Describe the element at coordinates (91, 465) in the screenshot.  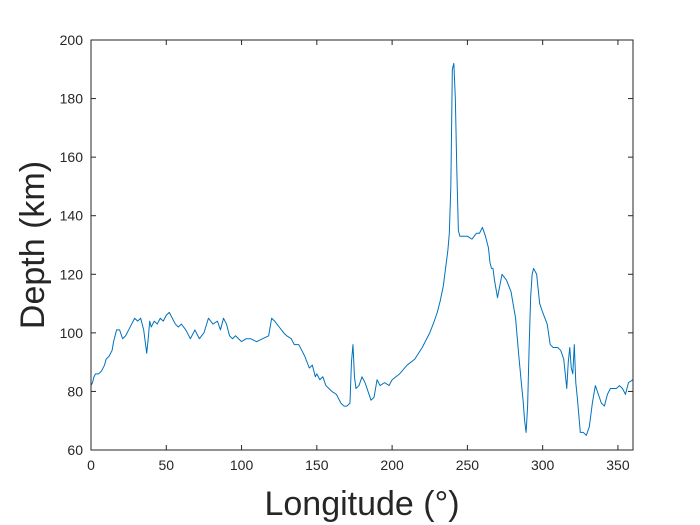
I see `x-tick-label: 0` at that location.